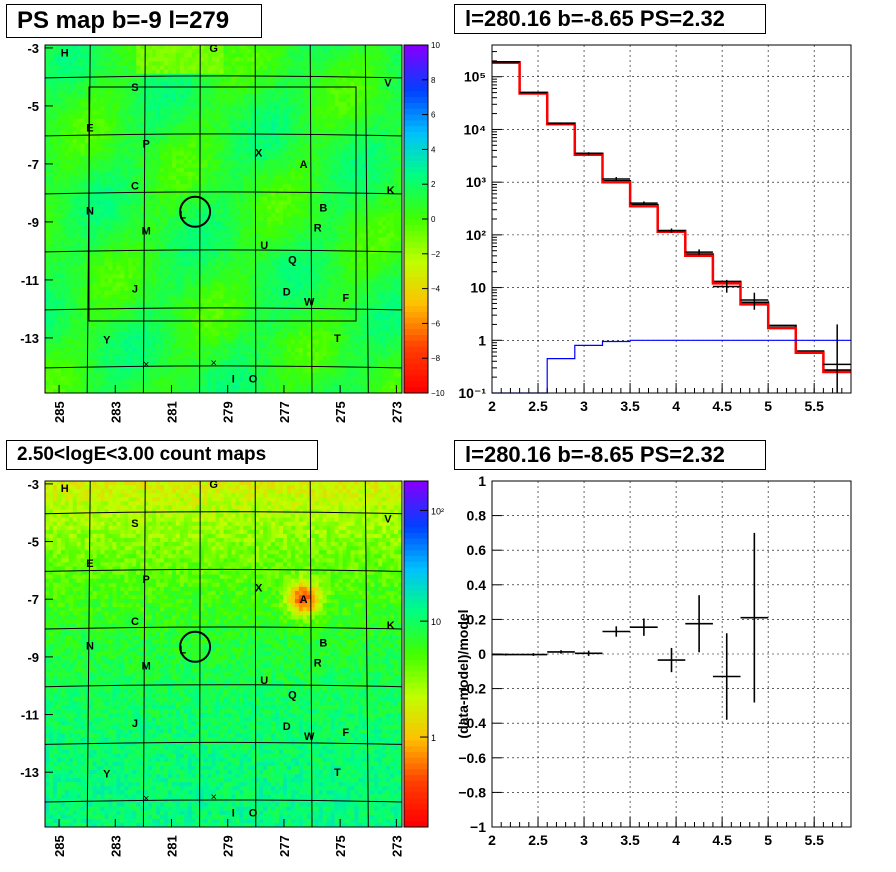  What do you see at coordinates (814, 406) in the screenshot?
I see `spectrum-x-tick-label: 5.5` at bounding box center [814, 406].